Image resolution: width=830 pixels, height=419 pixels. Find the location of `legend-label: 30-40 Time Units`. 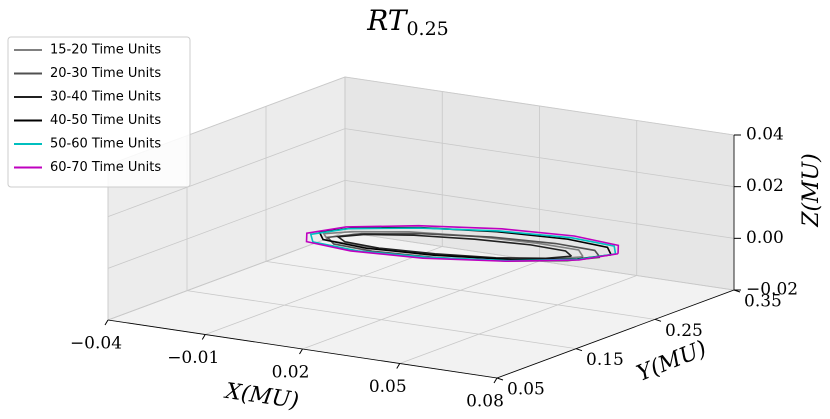

legend-label: 30-40 Time Units is located at coordinates (105, 97).